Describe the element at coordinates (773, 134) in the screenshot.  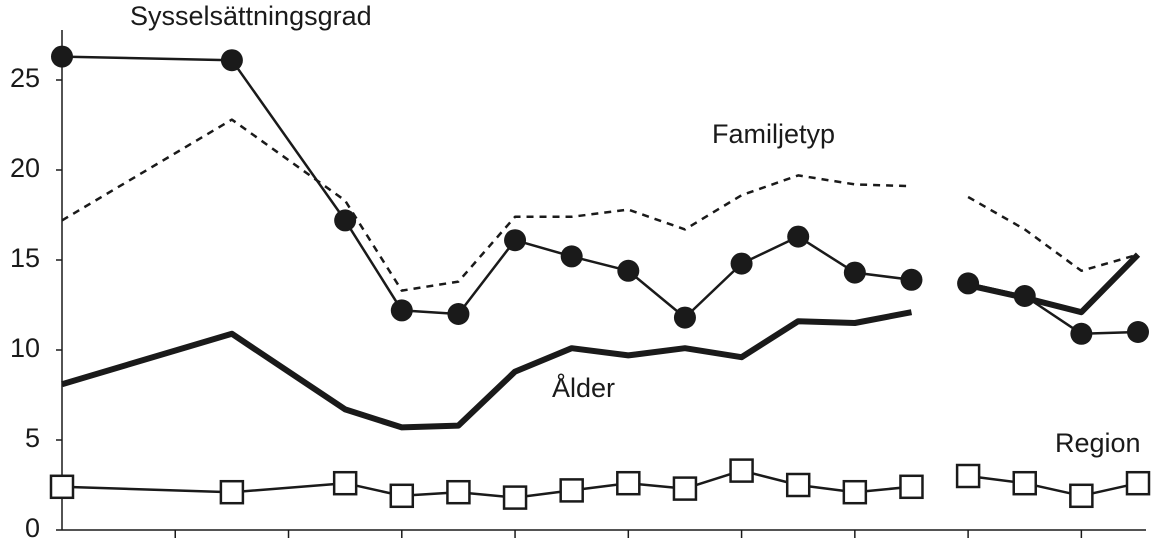
I see `series-label: Familjetyp` at that location.